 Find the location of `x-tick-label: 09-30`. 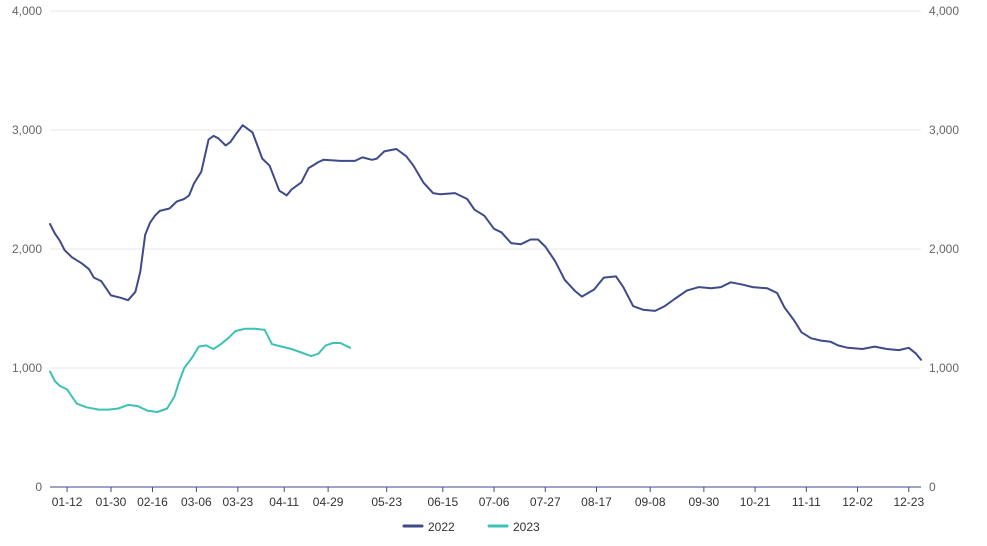

x-tick-label: 09-30 is located at coordinates (704, 502).